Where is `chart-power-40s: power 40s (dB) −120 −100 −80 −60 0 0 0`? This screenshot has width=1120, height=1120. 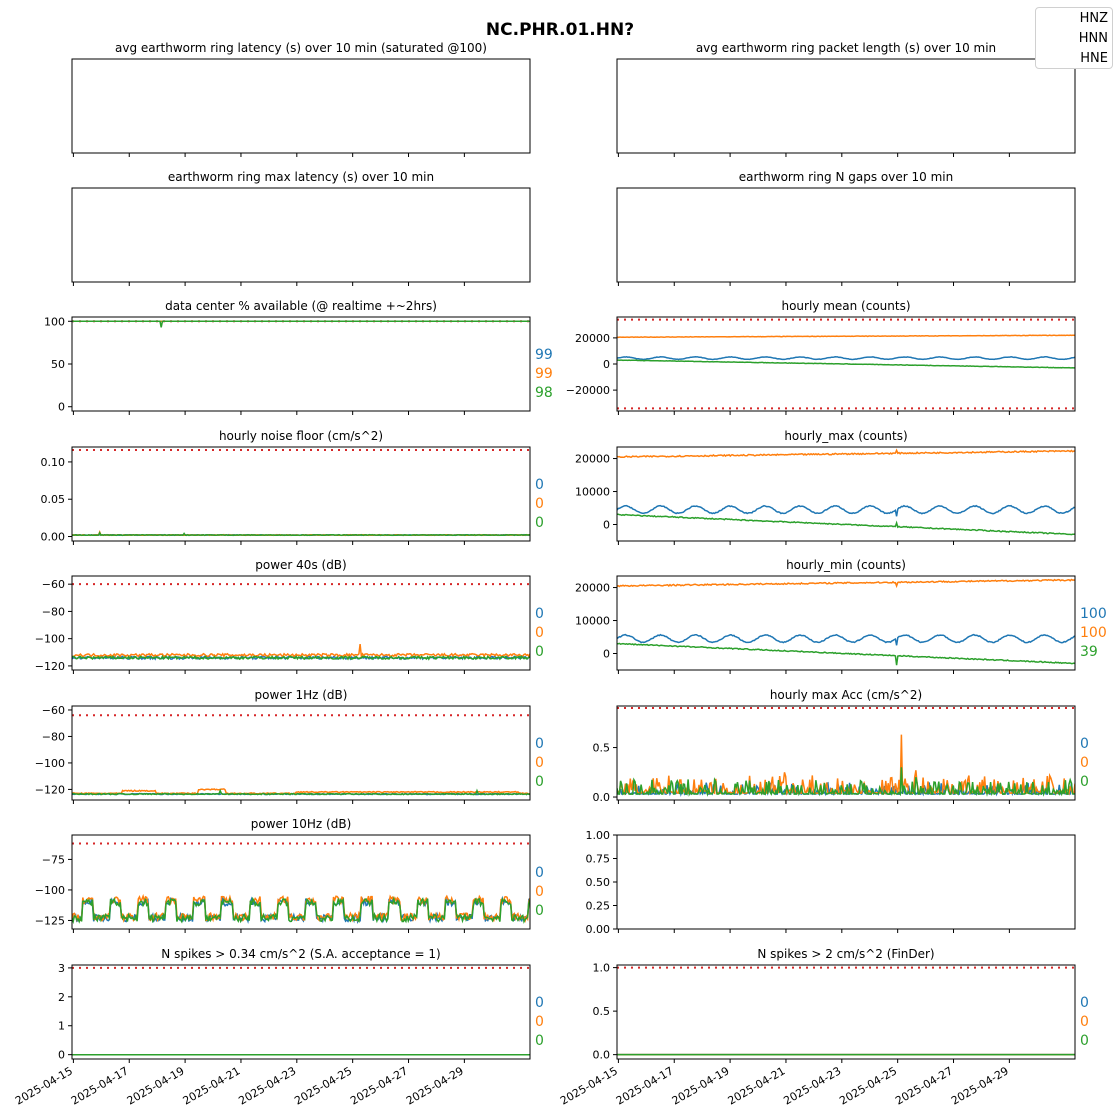
chart-power-40s: power 40s (dB) −120 −100 −80 −60 0 0 0 is located at coordinates (289, 616).